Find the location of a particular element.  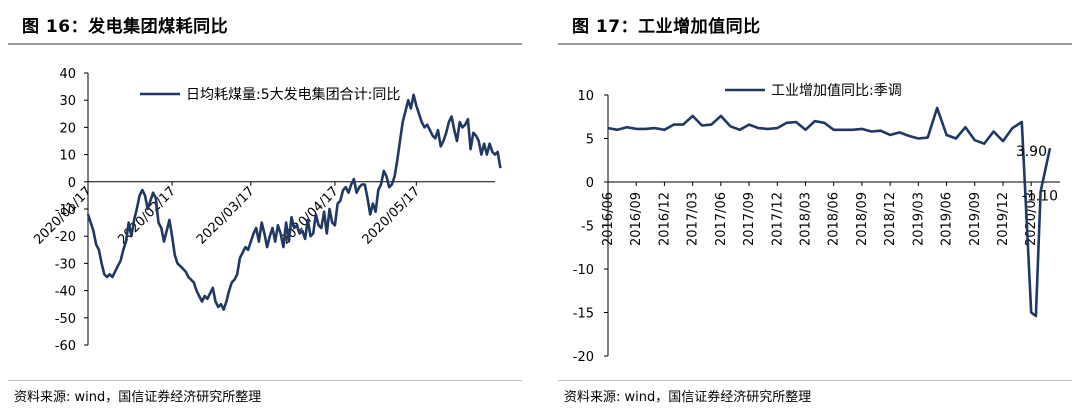

x-tick-label: 2017/03 is located at coordinates (693, 219).